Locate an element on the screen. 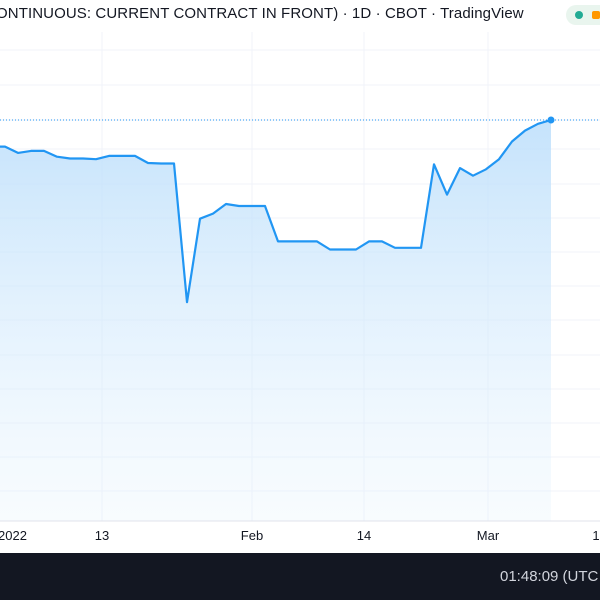  time-axis: 2022 13 Feb 14 Mar 1 is located at coordinates (300, 535).